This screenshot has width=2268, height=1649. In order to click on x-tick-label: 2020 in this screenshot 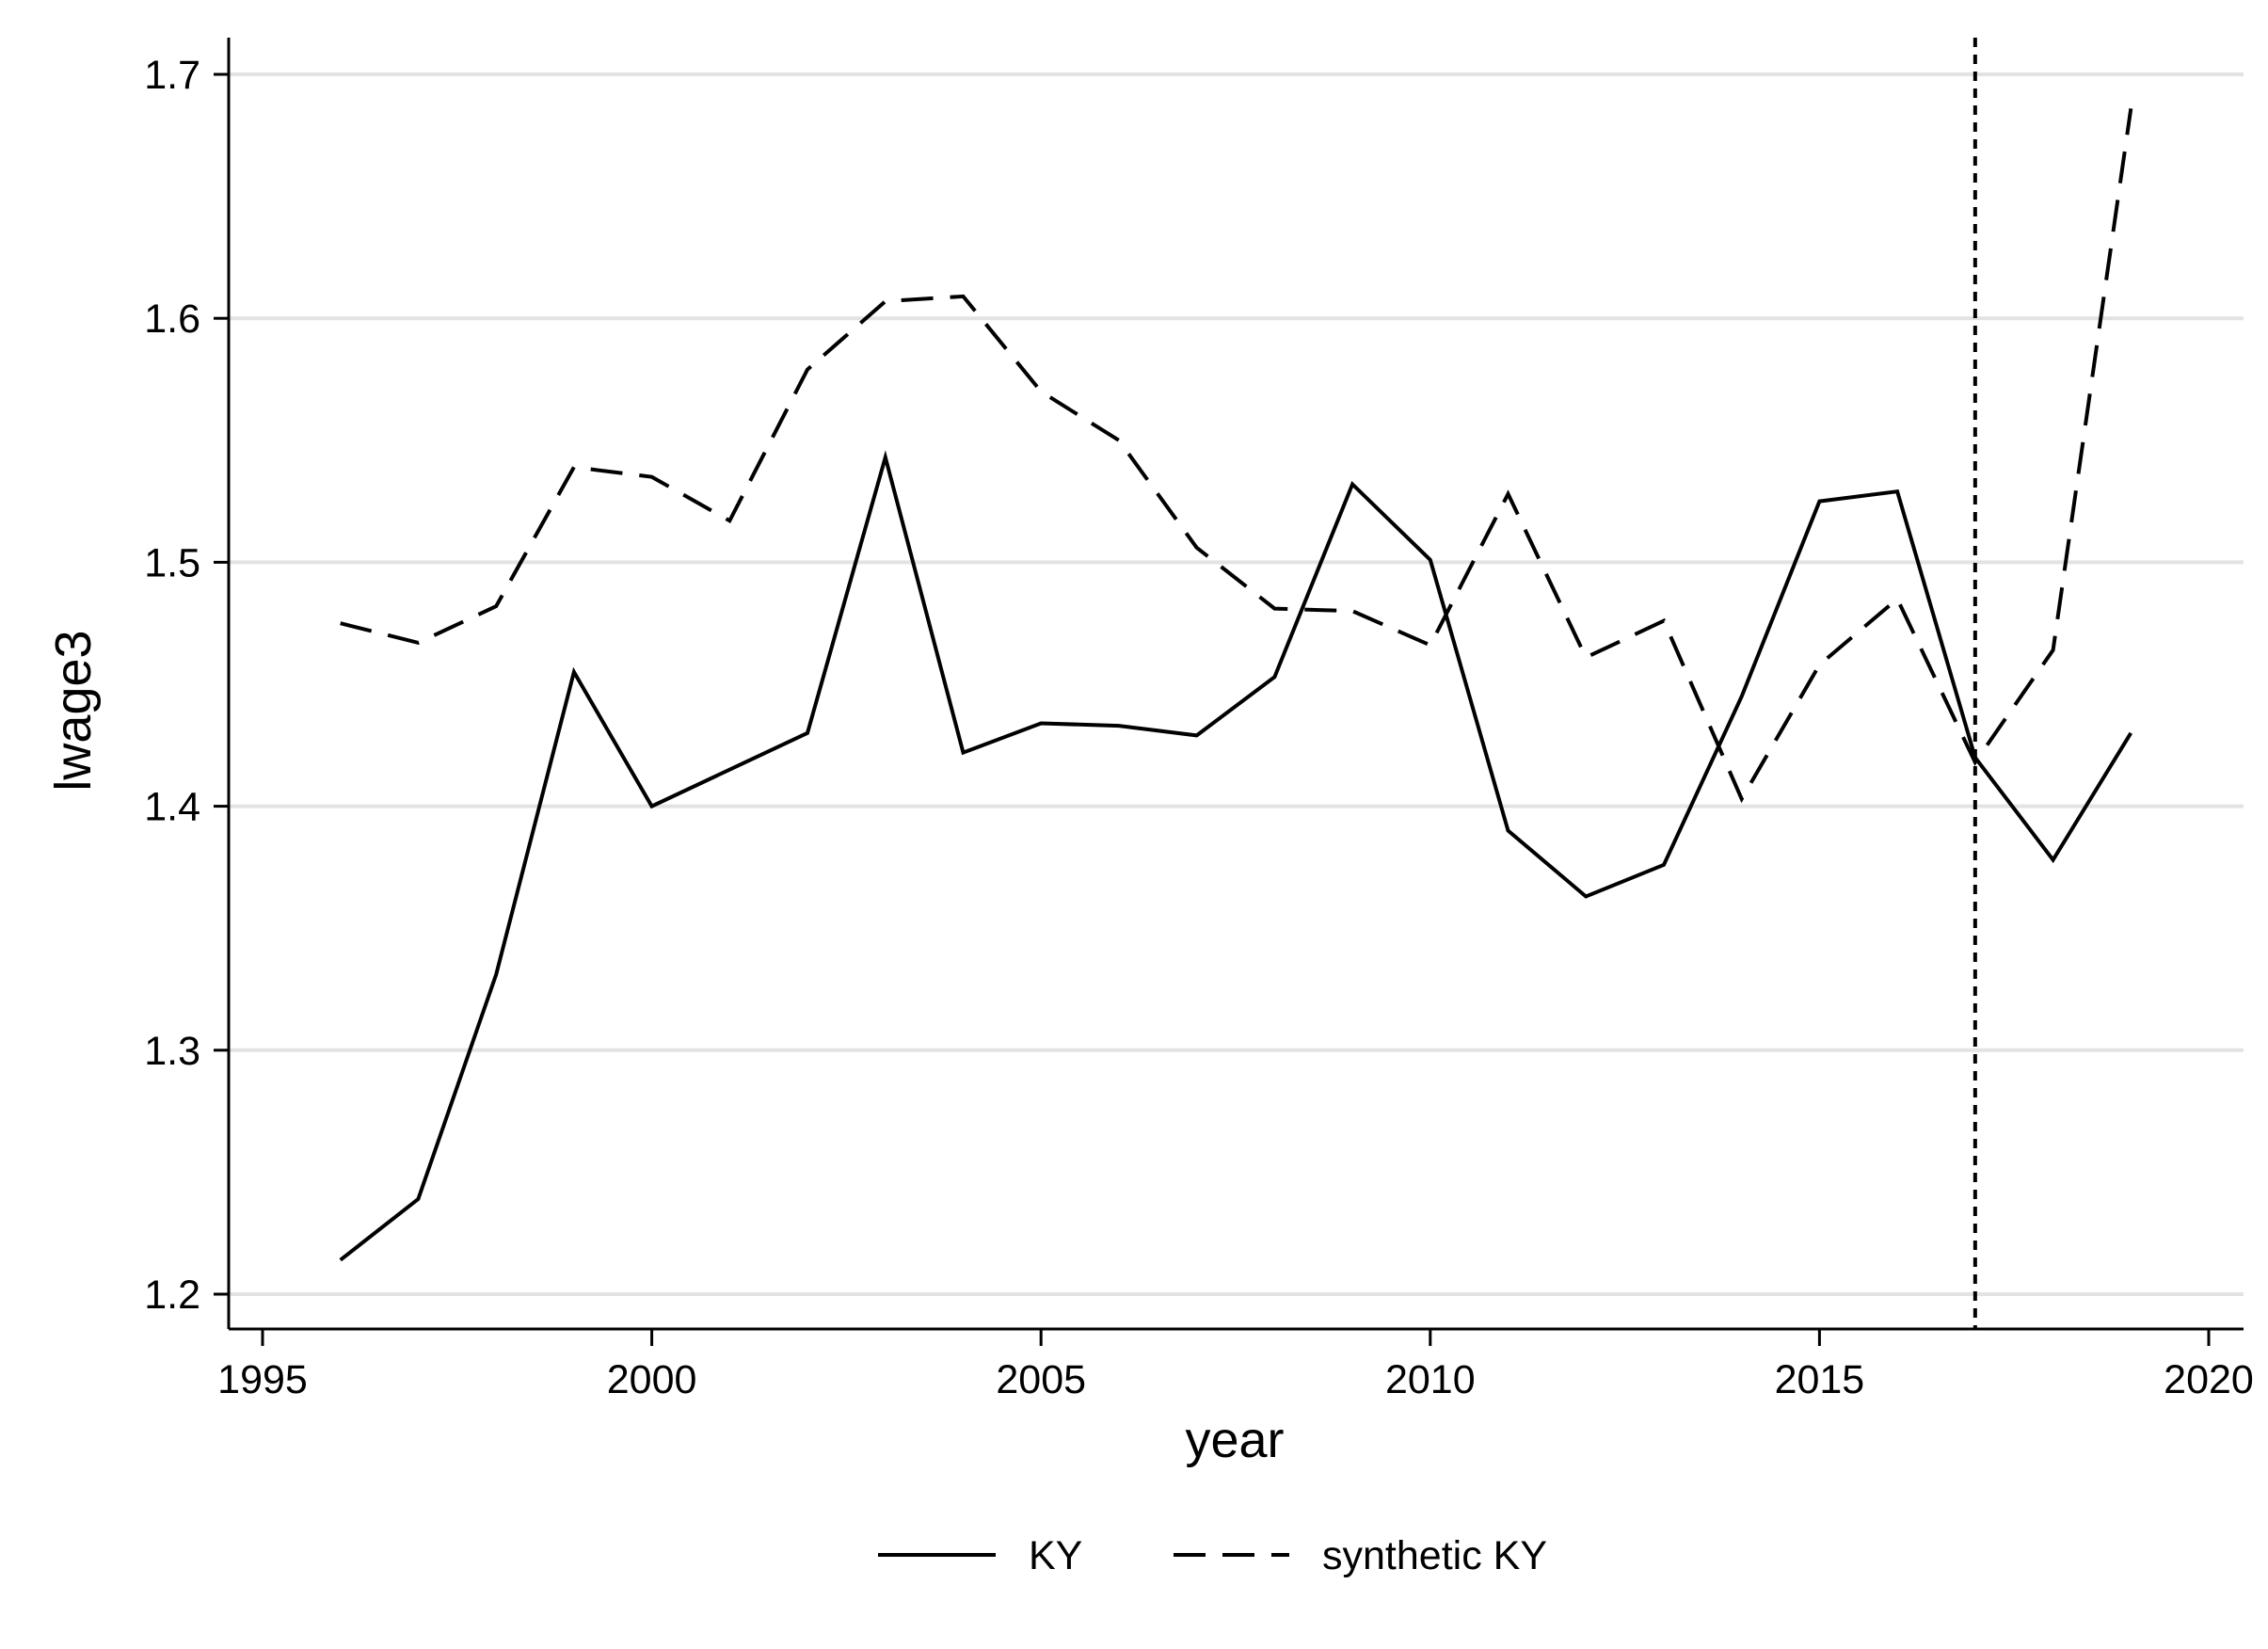, I will do `click(2209, 1379)`.